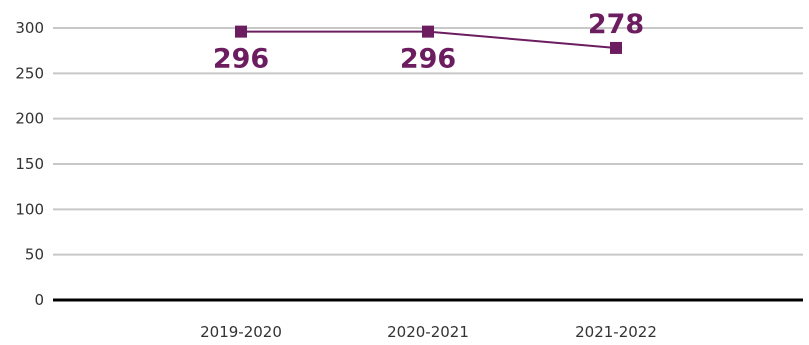 The height and width of the screenshot is (345, 809). What do you see at coordinates (29, 73) in the screenshot?
I see `y-tick-label: 250` at bounding box center [29, 73].